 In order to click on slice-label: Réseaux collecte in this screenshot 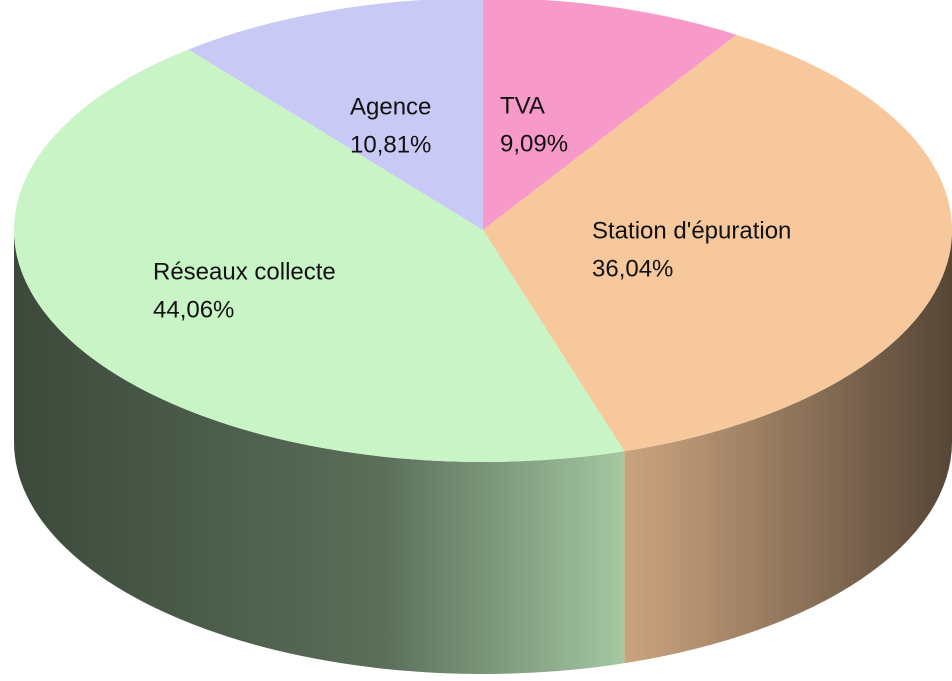, I will do `click(244, 271)`.